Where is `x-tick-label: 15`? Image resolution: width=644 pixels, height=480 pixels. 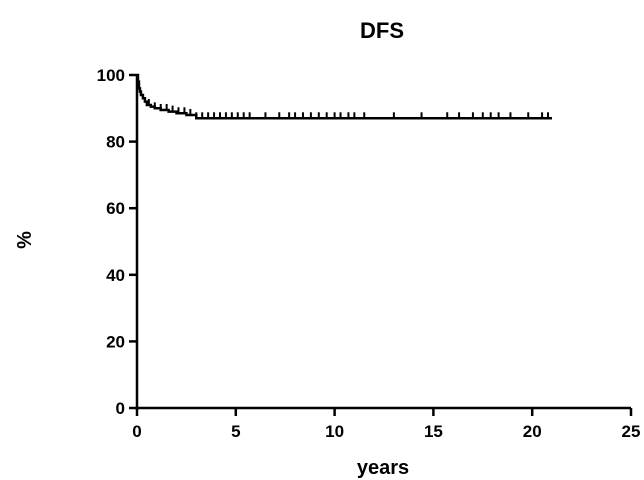
x-tick-label: 15 is located at coordinates (433, 431).